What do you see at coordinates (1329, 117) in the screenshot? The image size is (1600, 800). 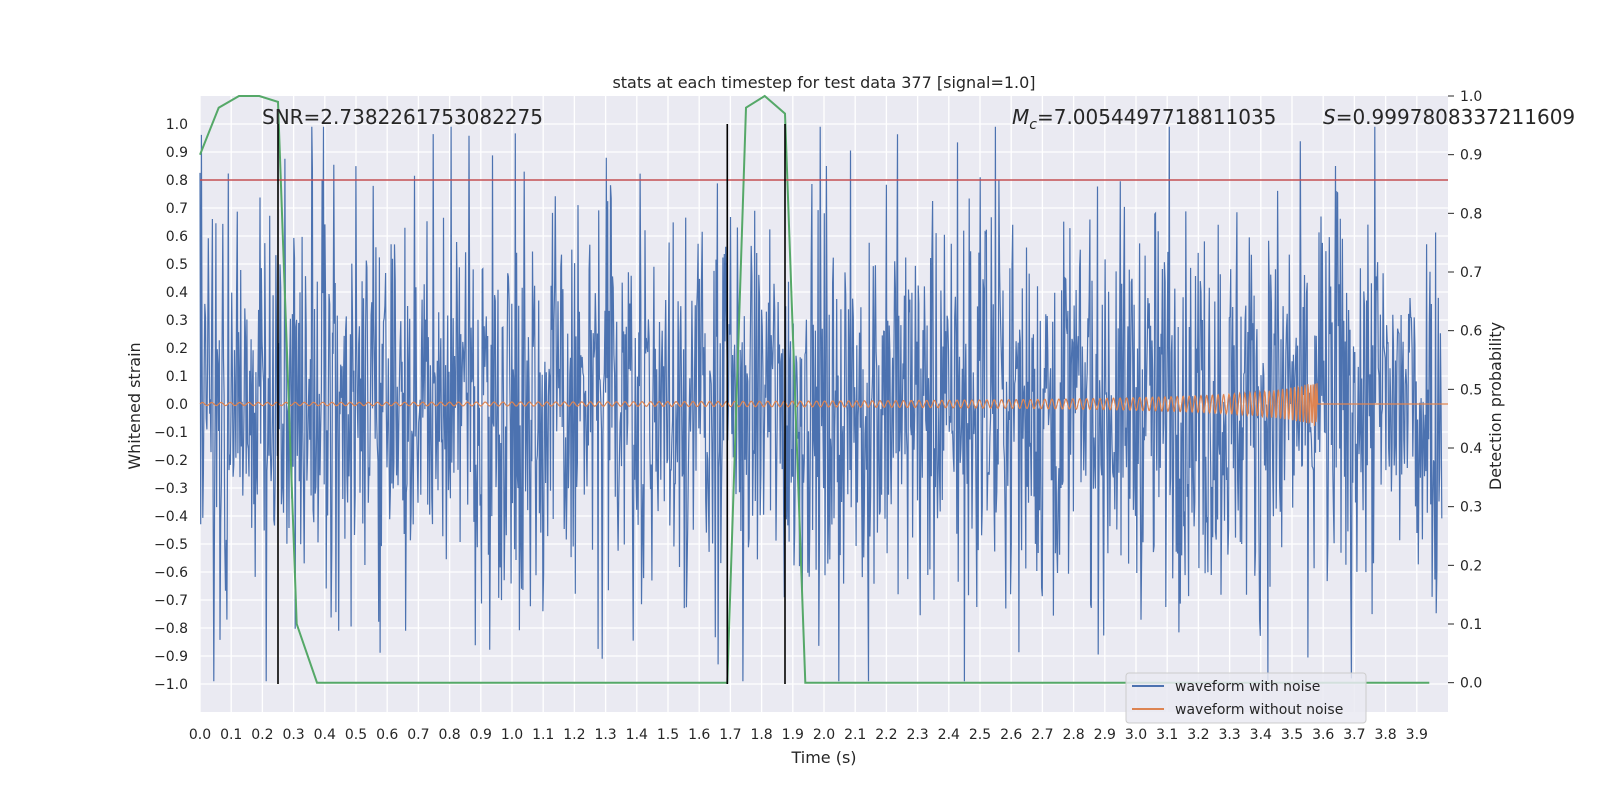 I see `s-symbol: S` at bounding box center [1329, 117].